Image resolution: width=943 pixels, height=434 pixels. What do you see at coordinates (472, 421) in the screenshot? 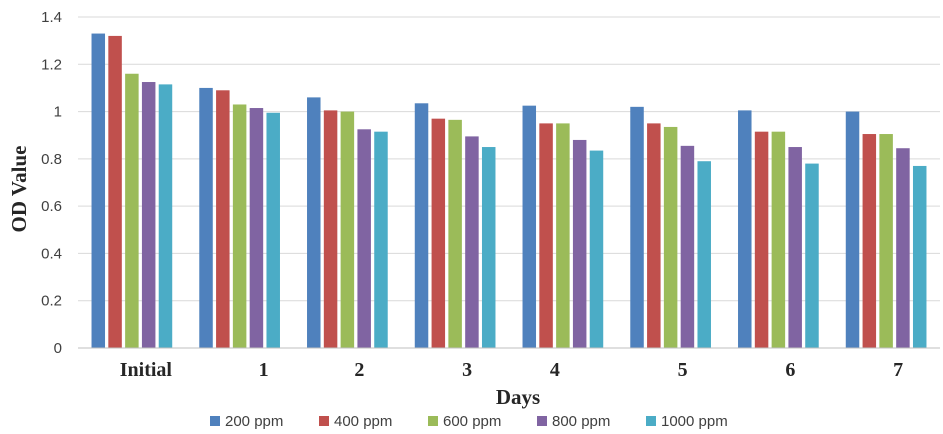
I see `legend-label: 600 ppm` at bounding box center [472, 421].